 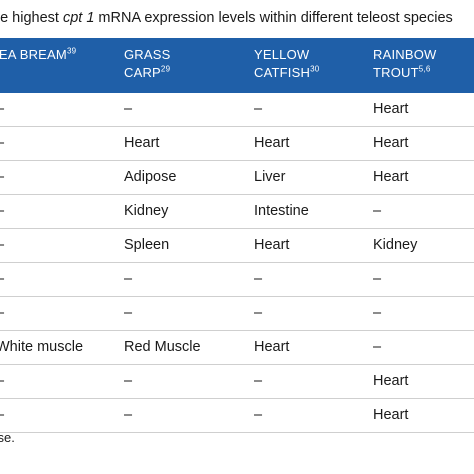 I want to click on cell-grass-carp: Spleen, so click(x=147, y=245).